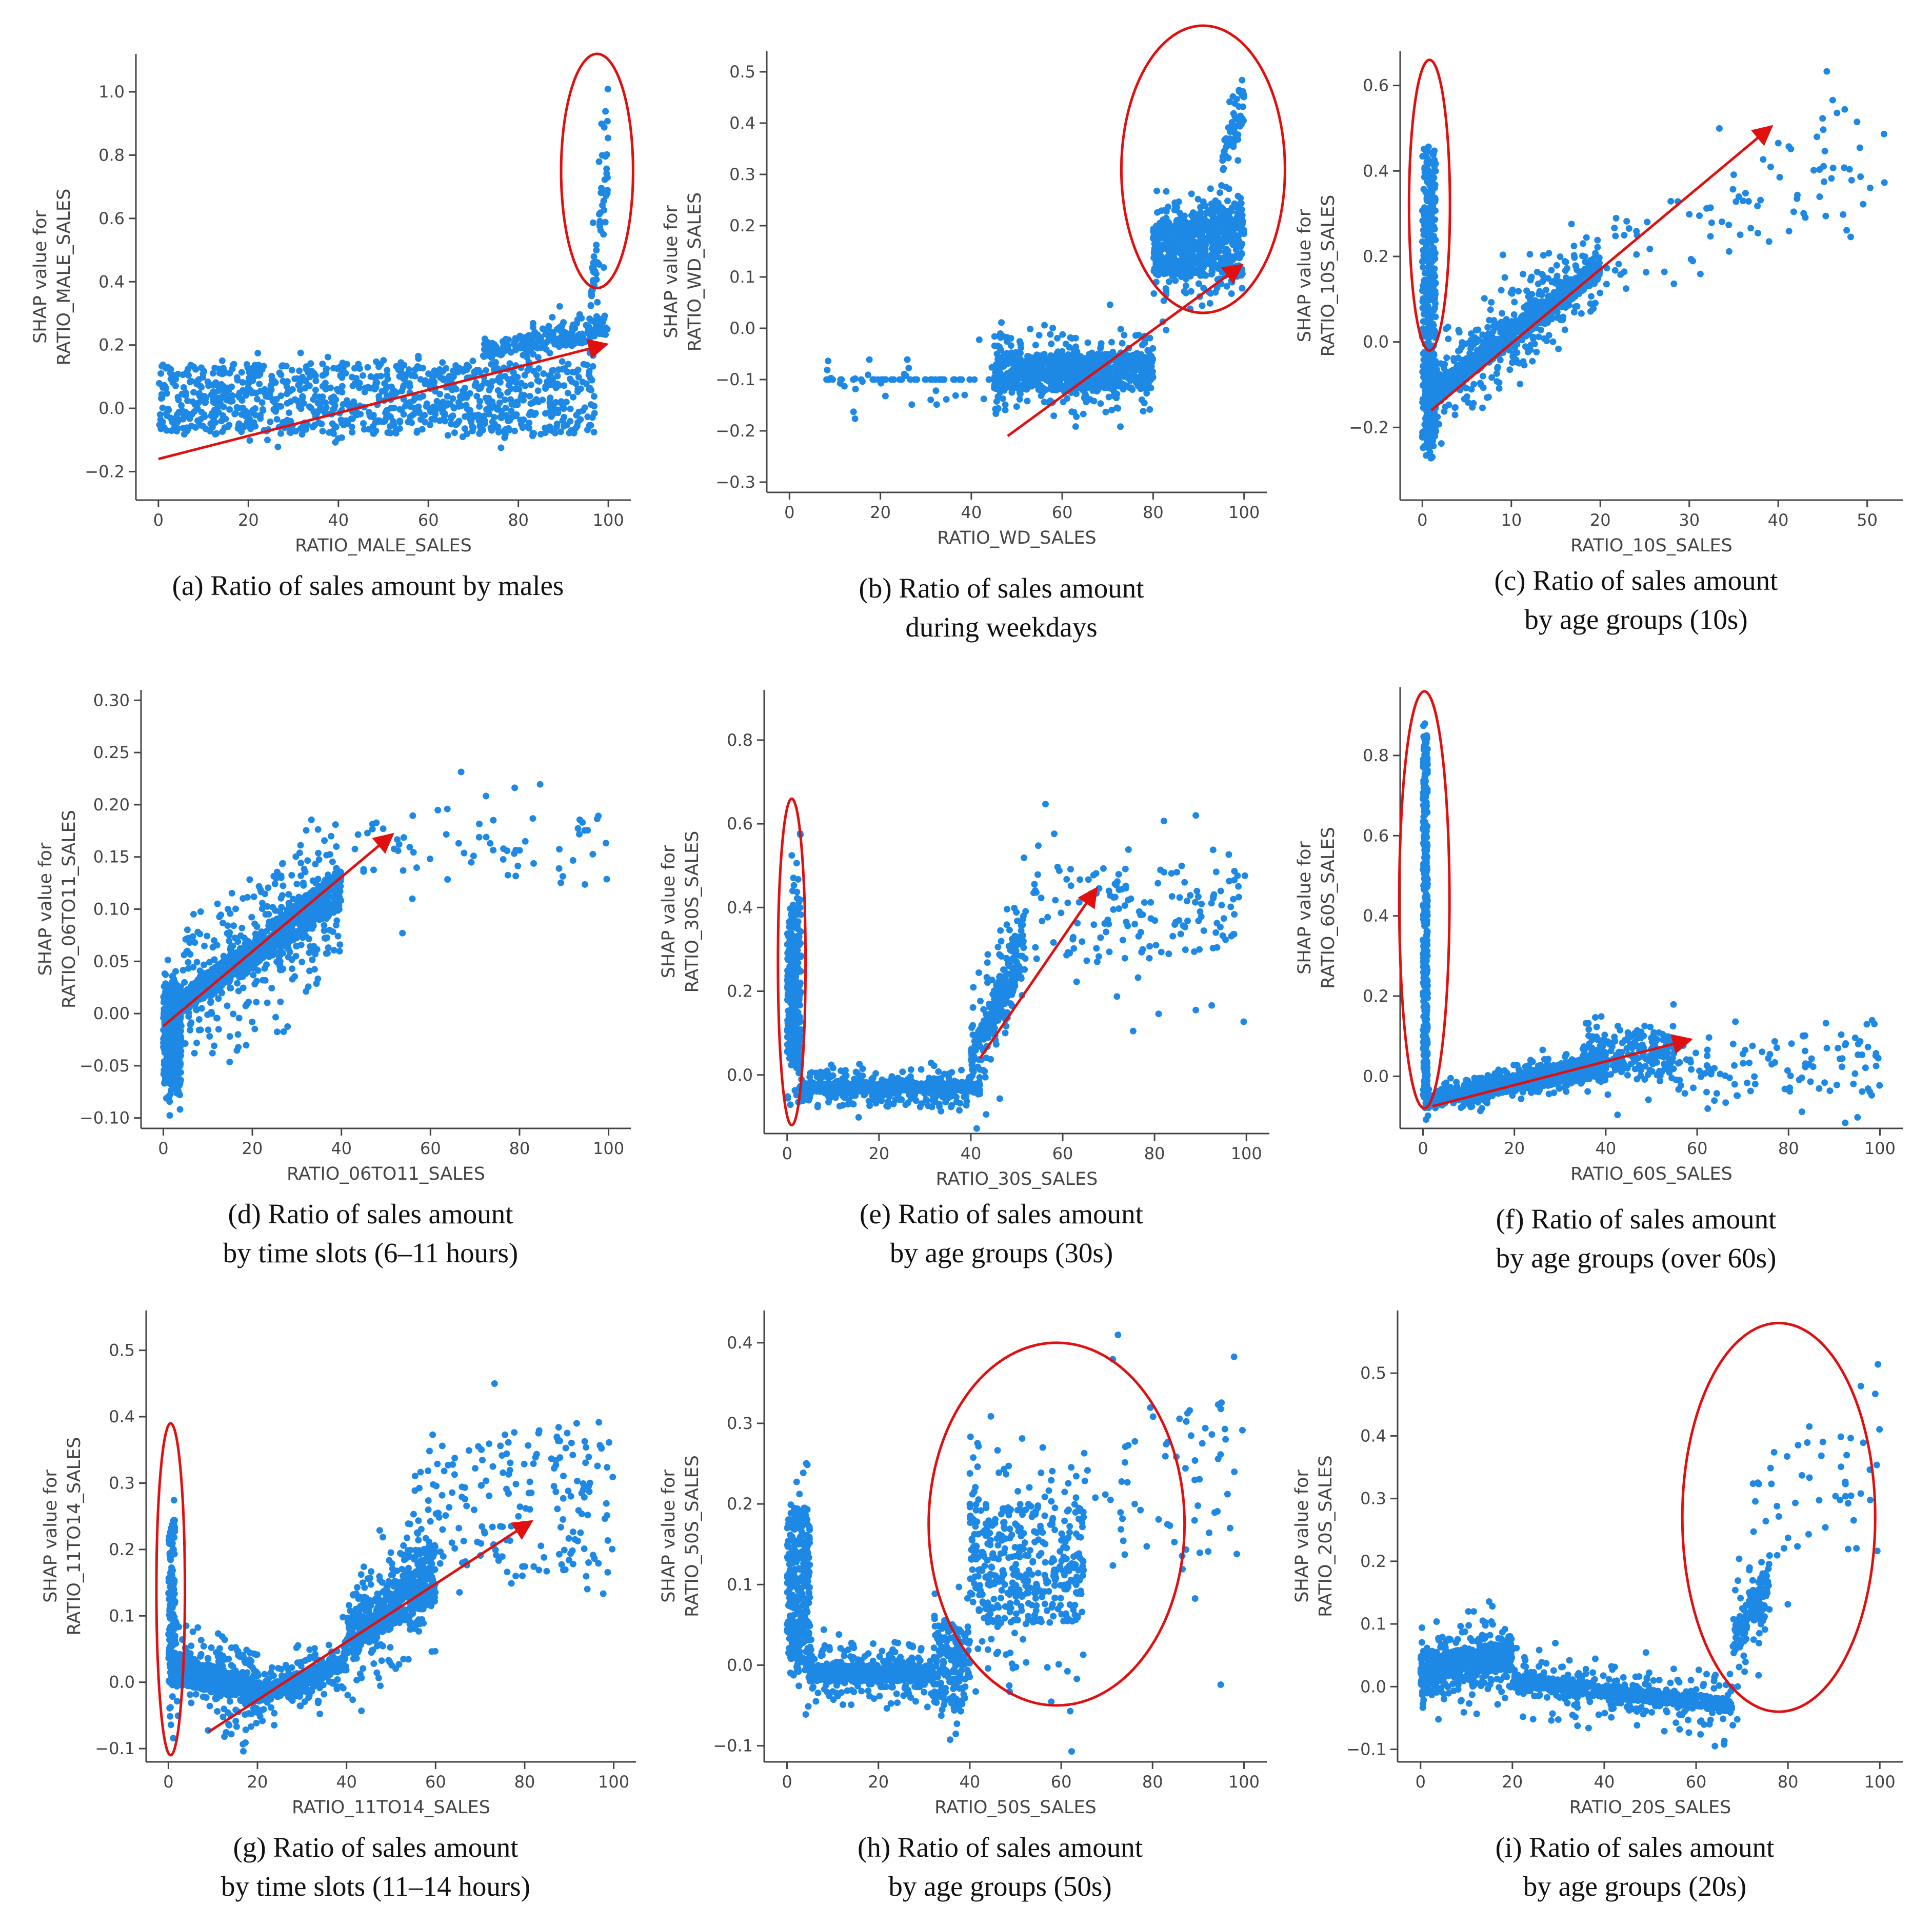 The height and width of the screenshot is (1926, 1932). I want to click on y-axis-label: SHAP value for, so click(671, 272).